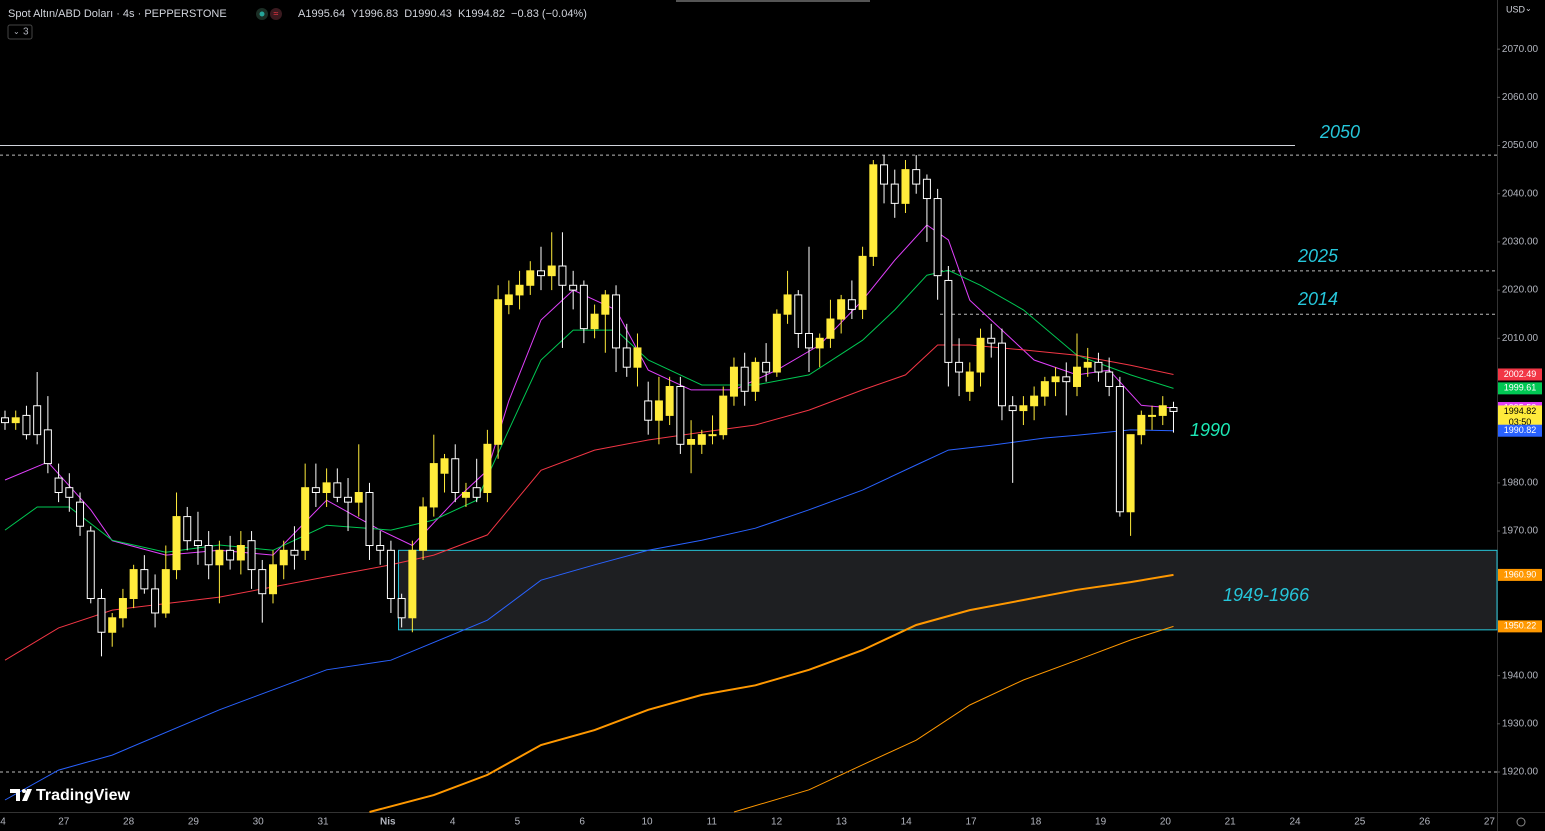 The width and height of the screenshot is (1545, 831). What do you see at coordinates (1520, 723) in the screenshot?
I see `y-tick-label: 1930.00` at bounding box center [1520, 723].